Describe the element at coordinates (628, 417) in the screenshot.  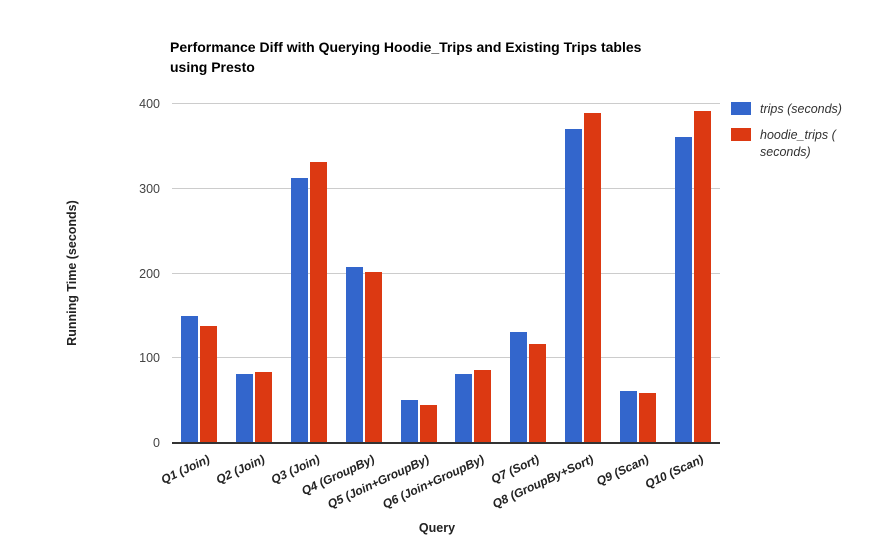
I see `bar-trips-q9` at that location.